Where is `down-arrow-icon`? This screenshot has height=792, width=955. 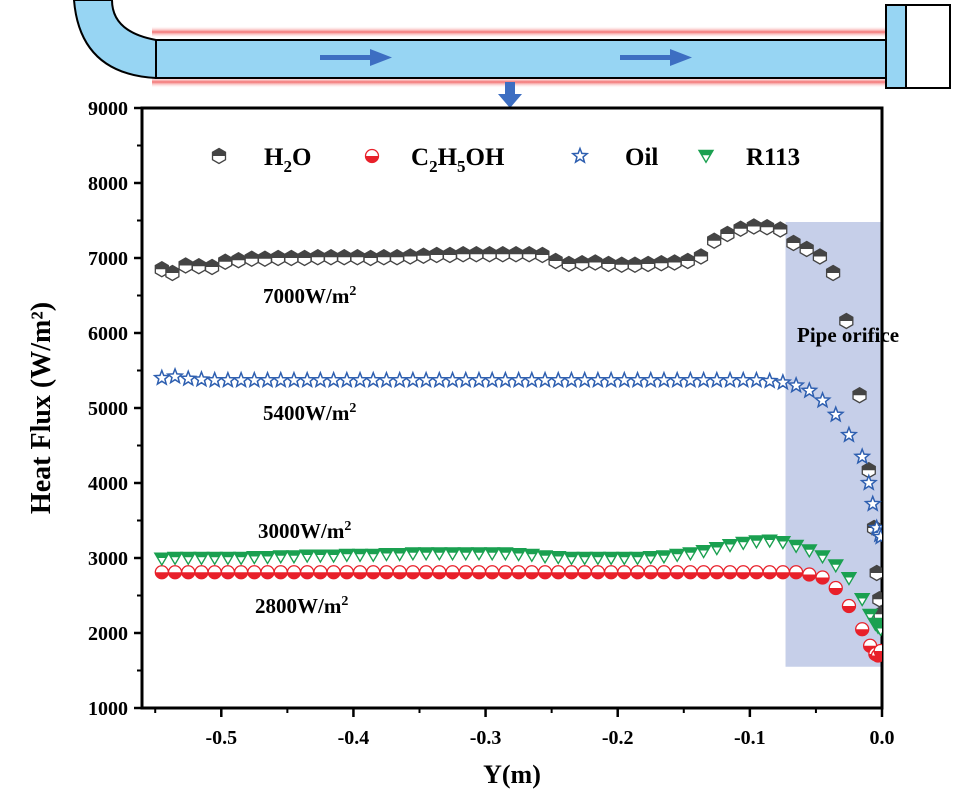 down-arrow-icon is located at coordinates (510, 95).